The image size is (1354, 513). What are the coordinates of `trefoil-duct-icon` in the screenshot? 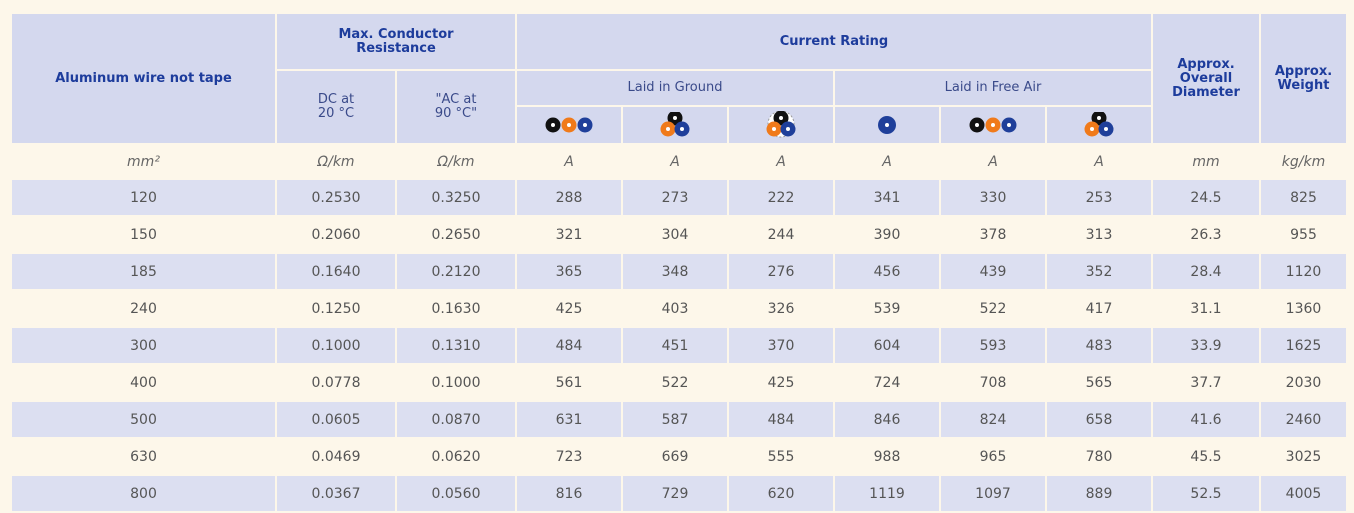 It's located at (781, 124).